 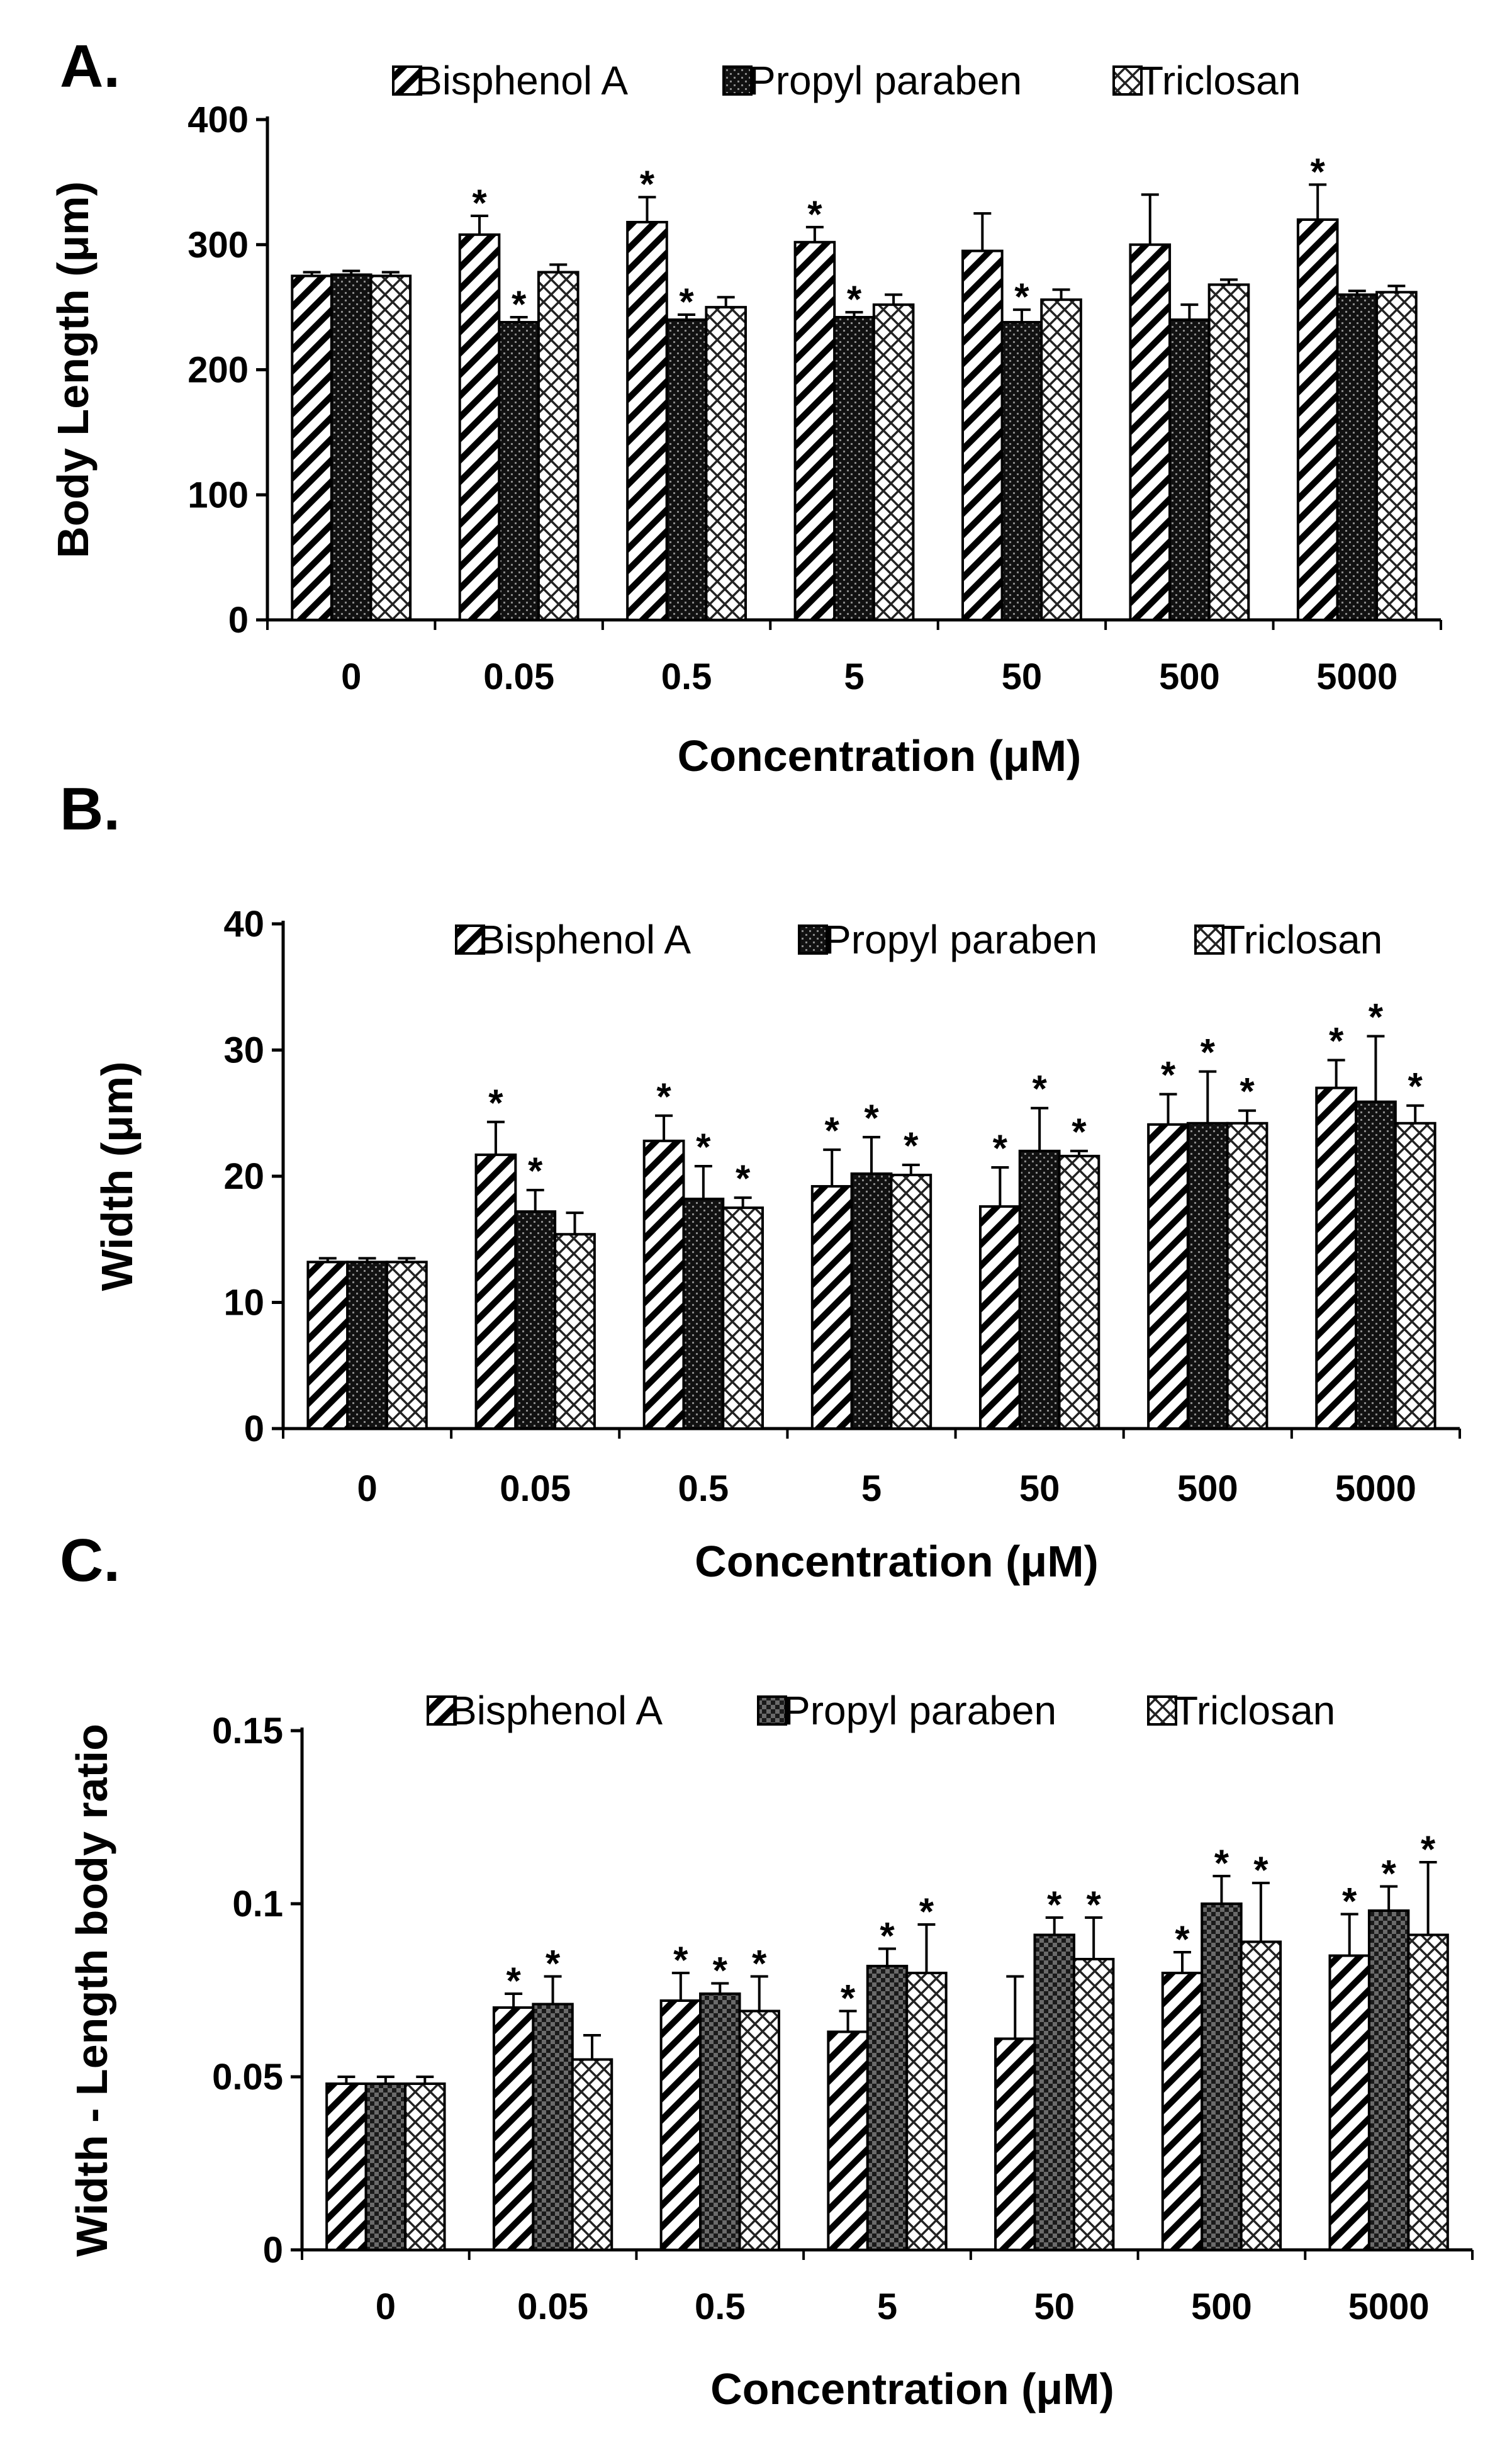 What do you see at coordinates (960, 939) in the screenshot?
I see `legend-label: Propyl paraben` at bounding box center [960, 939].